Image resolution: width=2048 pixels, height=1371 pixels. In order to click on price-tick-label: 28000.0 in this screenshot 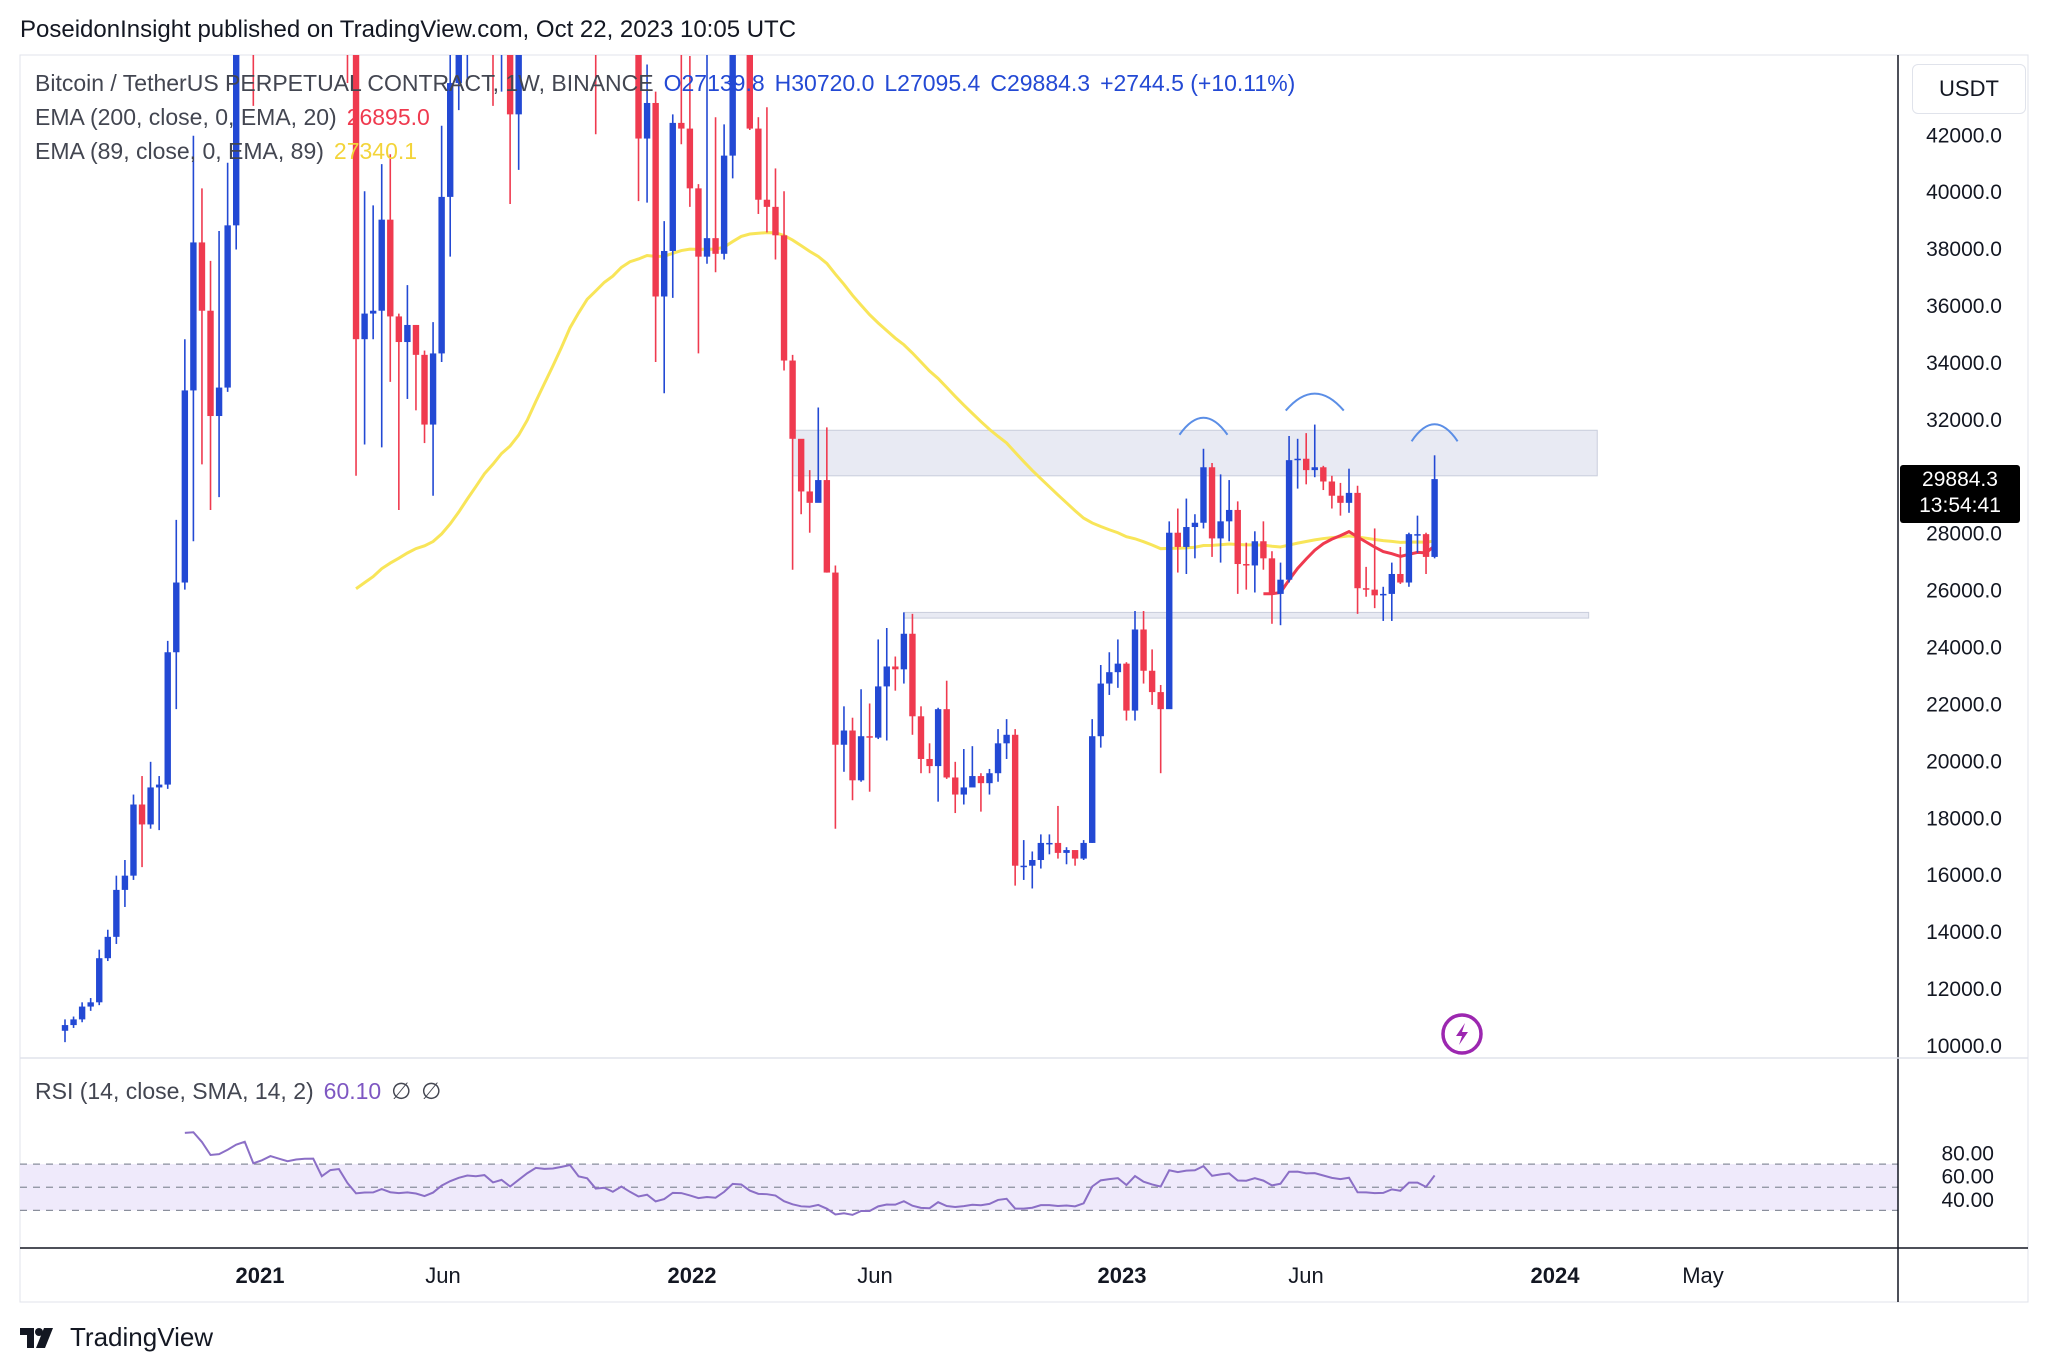, I will do `click(1964, 534)`.